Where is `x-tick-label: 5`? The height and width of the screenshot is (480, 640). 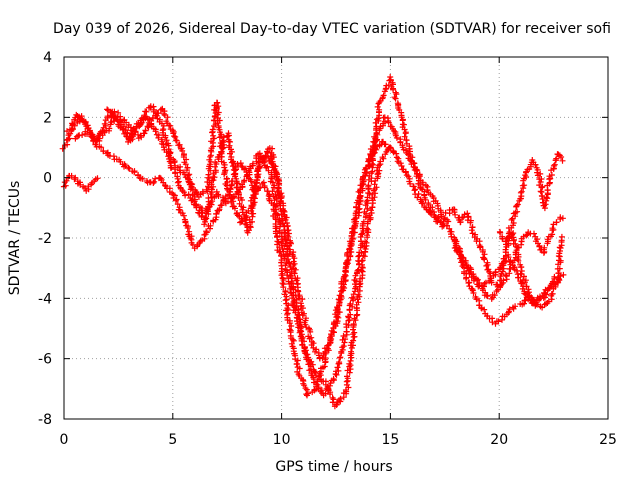
x-tick-label: 5 is located at coordinates (172, 440).